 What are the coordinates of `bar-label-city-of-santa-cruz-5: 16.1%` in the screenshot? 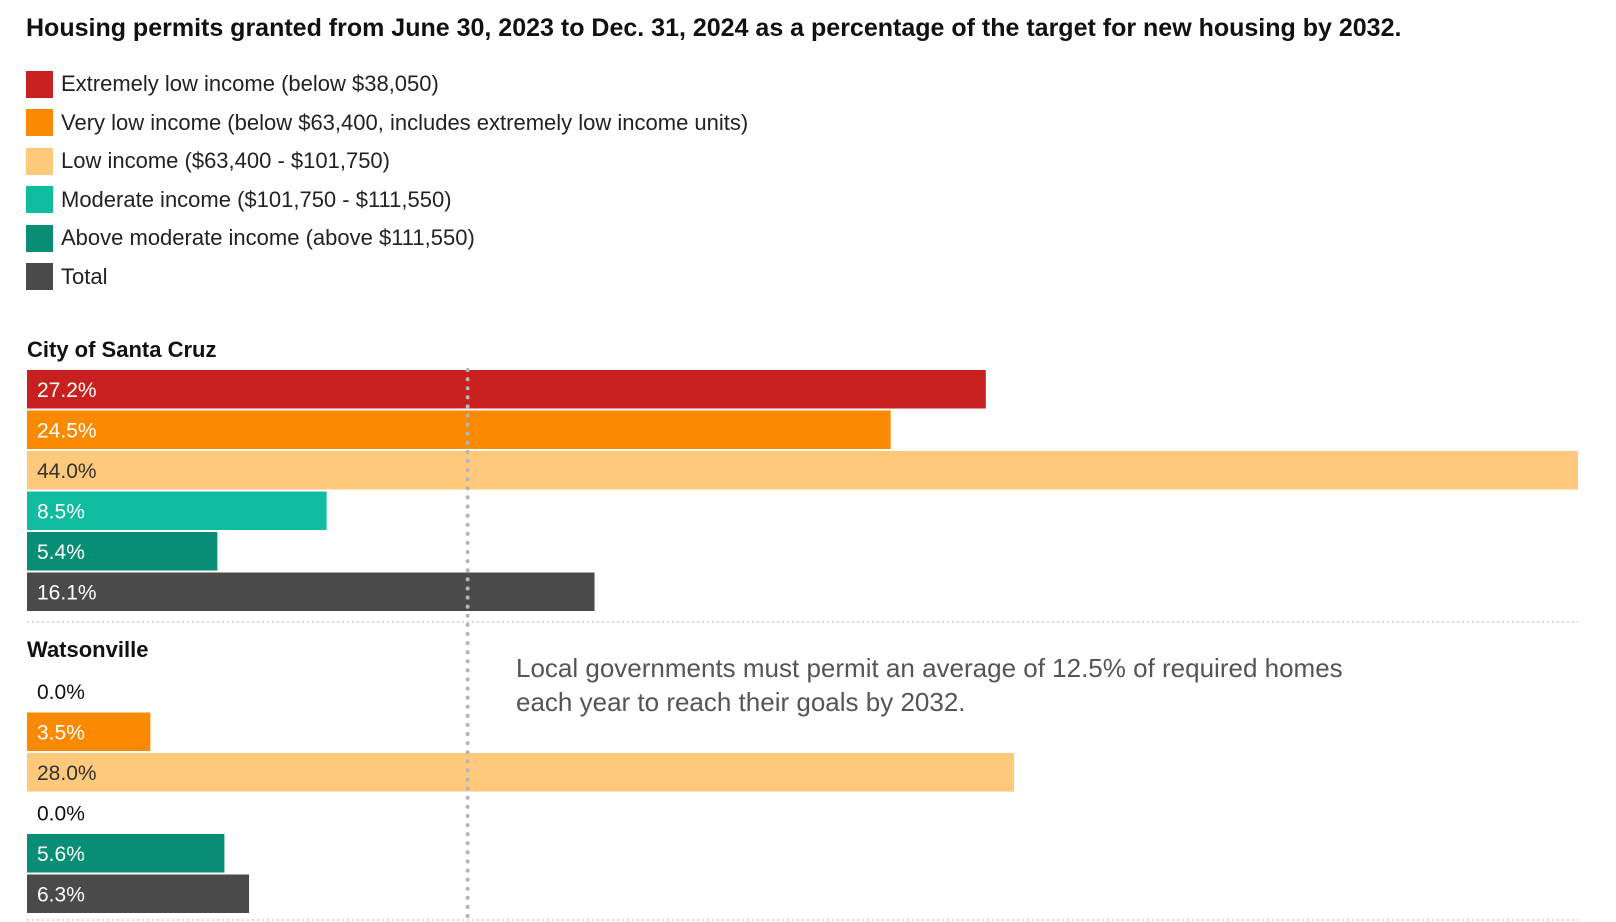 It's located at (67, 592).